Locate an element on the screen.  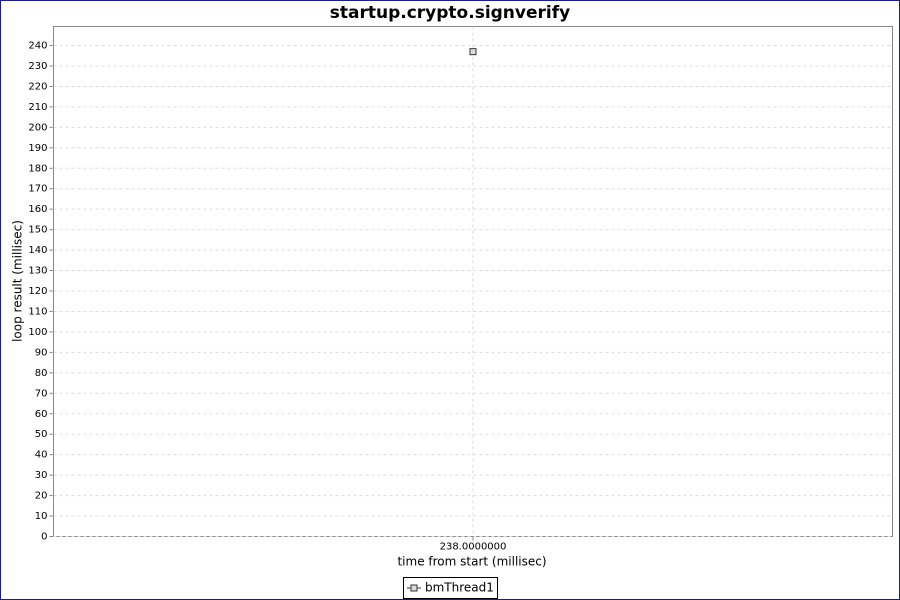
y-tick-label: 30 is located at coordinates (41, 475).